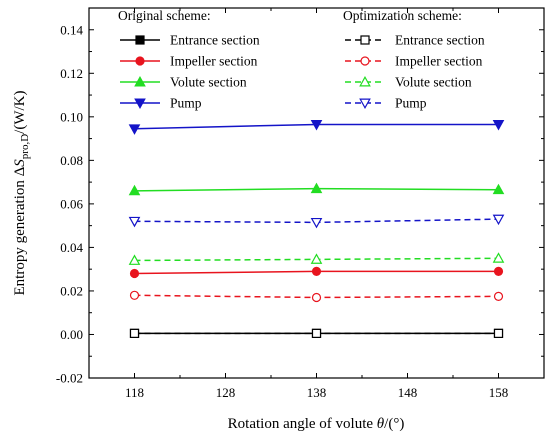 The image size is (550, 440). I want to click on y-tick-label: 0.14, so click(71, 29).